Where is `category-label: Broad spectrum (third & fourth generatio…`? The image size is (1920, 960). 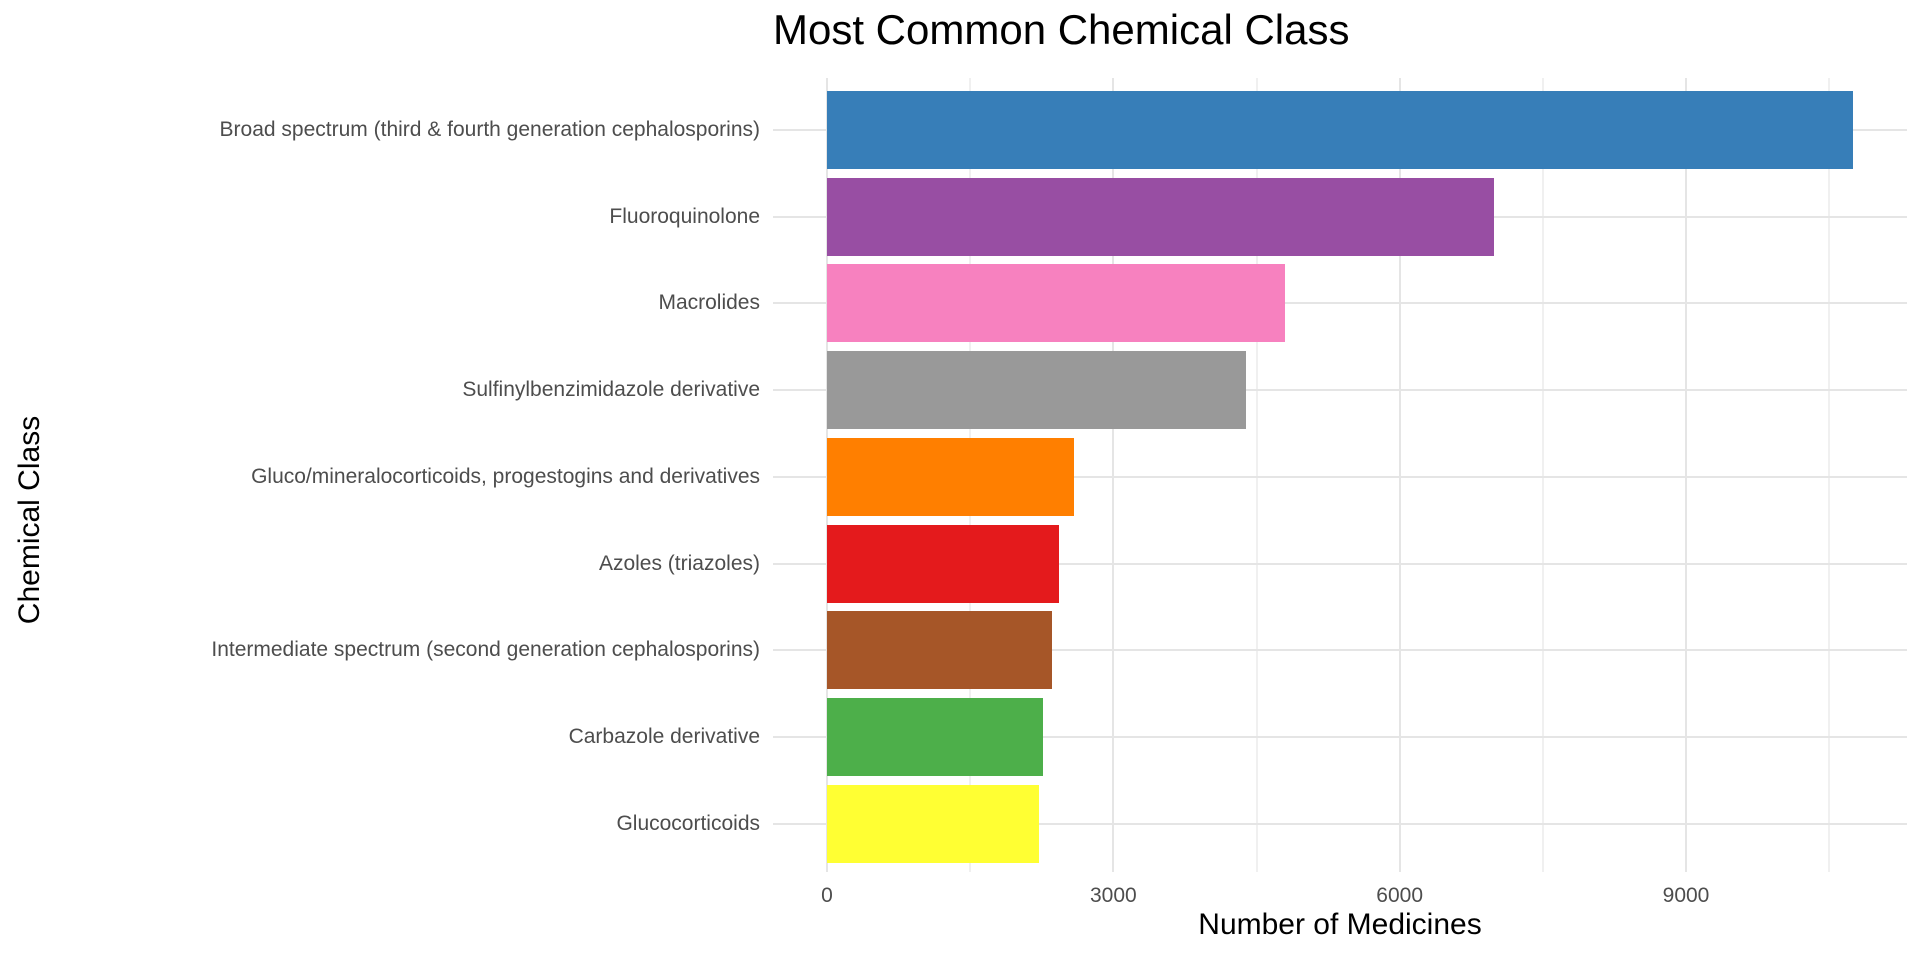 category-label: Broad spectrum (third & fourth generatio… is located at coordinates (489, 129).